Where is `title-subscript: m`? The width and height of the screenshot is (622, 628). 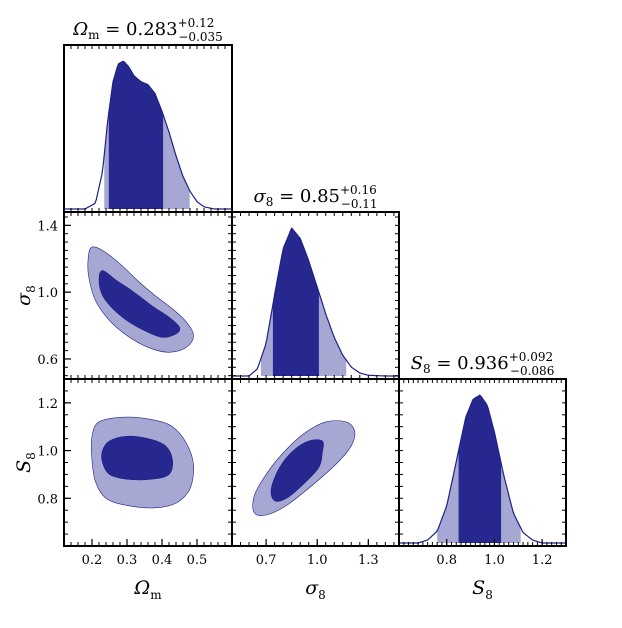 title-subscript: m is located at coordinates (94, 35).